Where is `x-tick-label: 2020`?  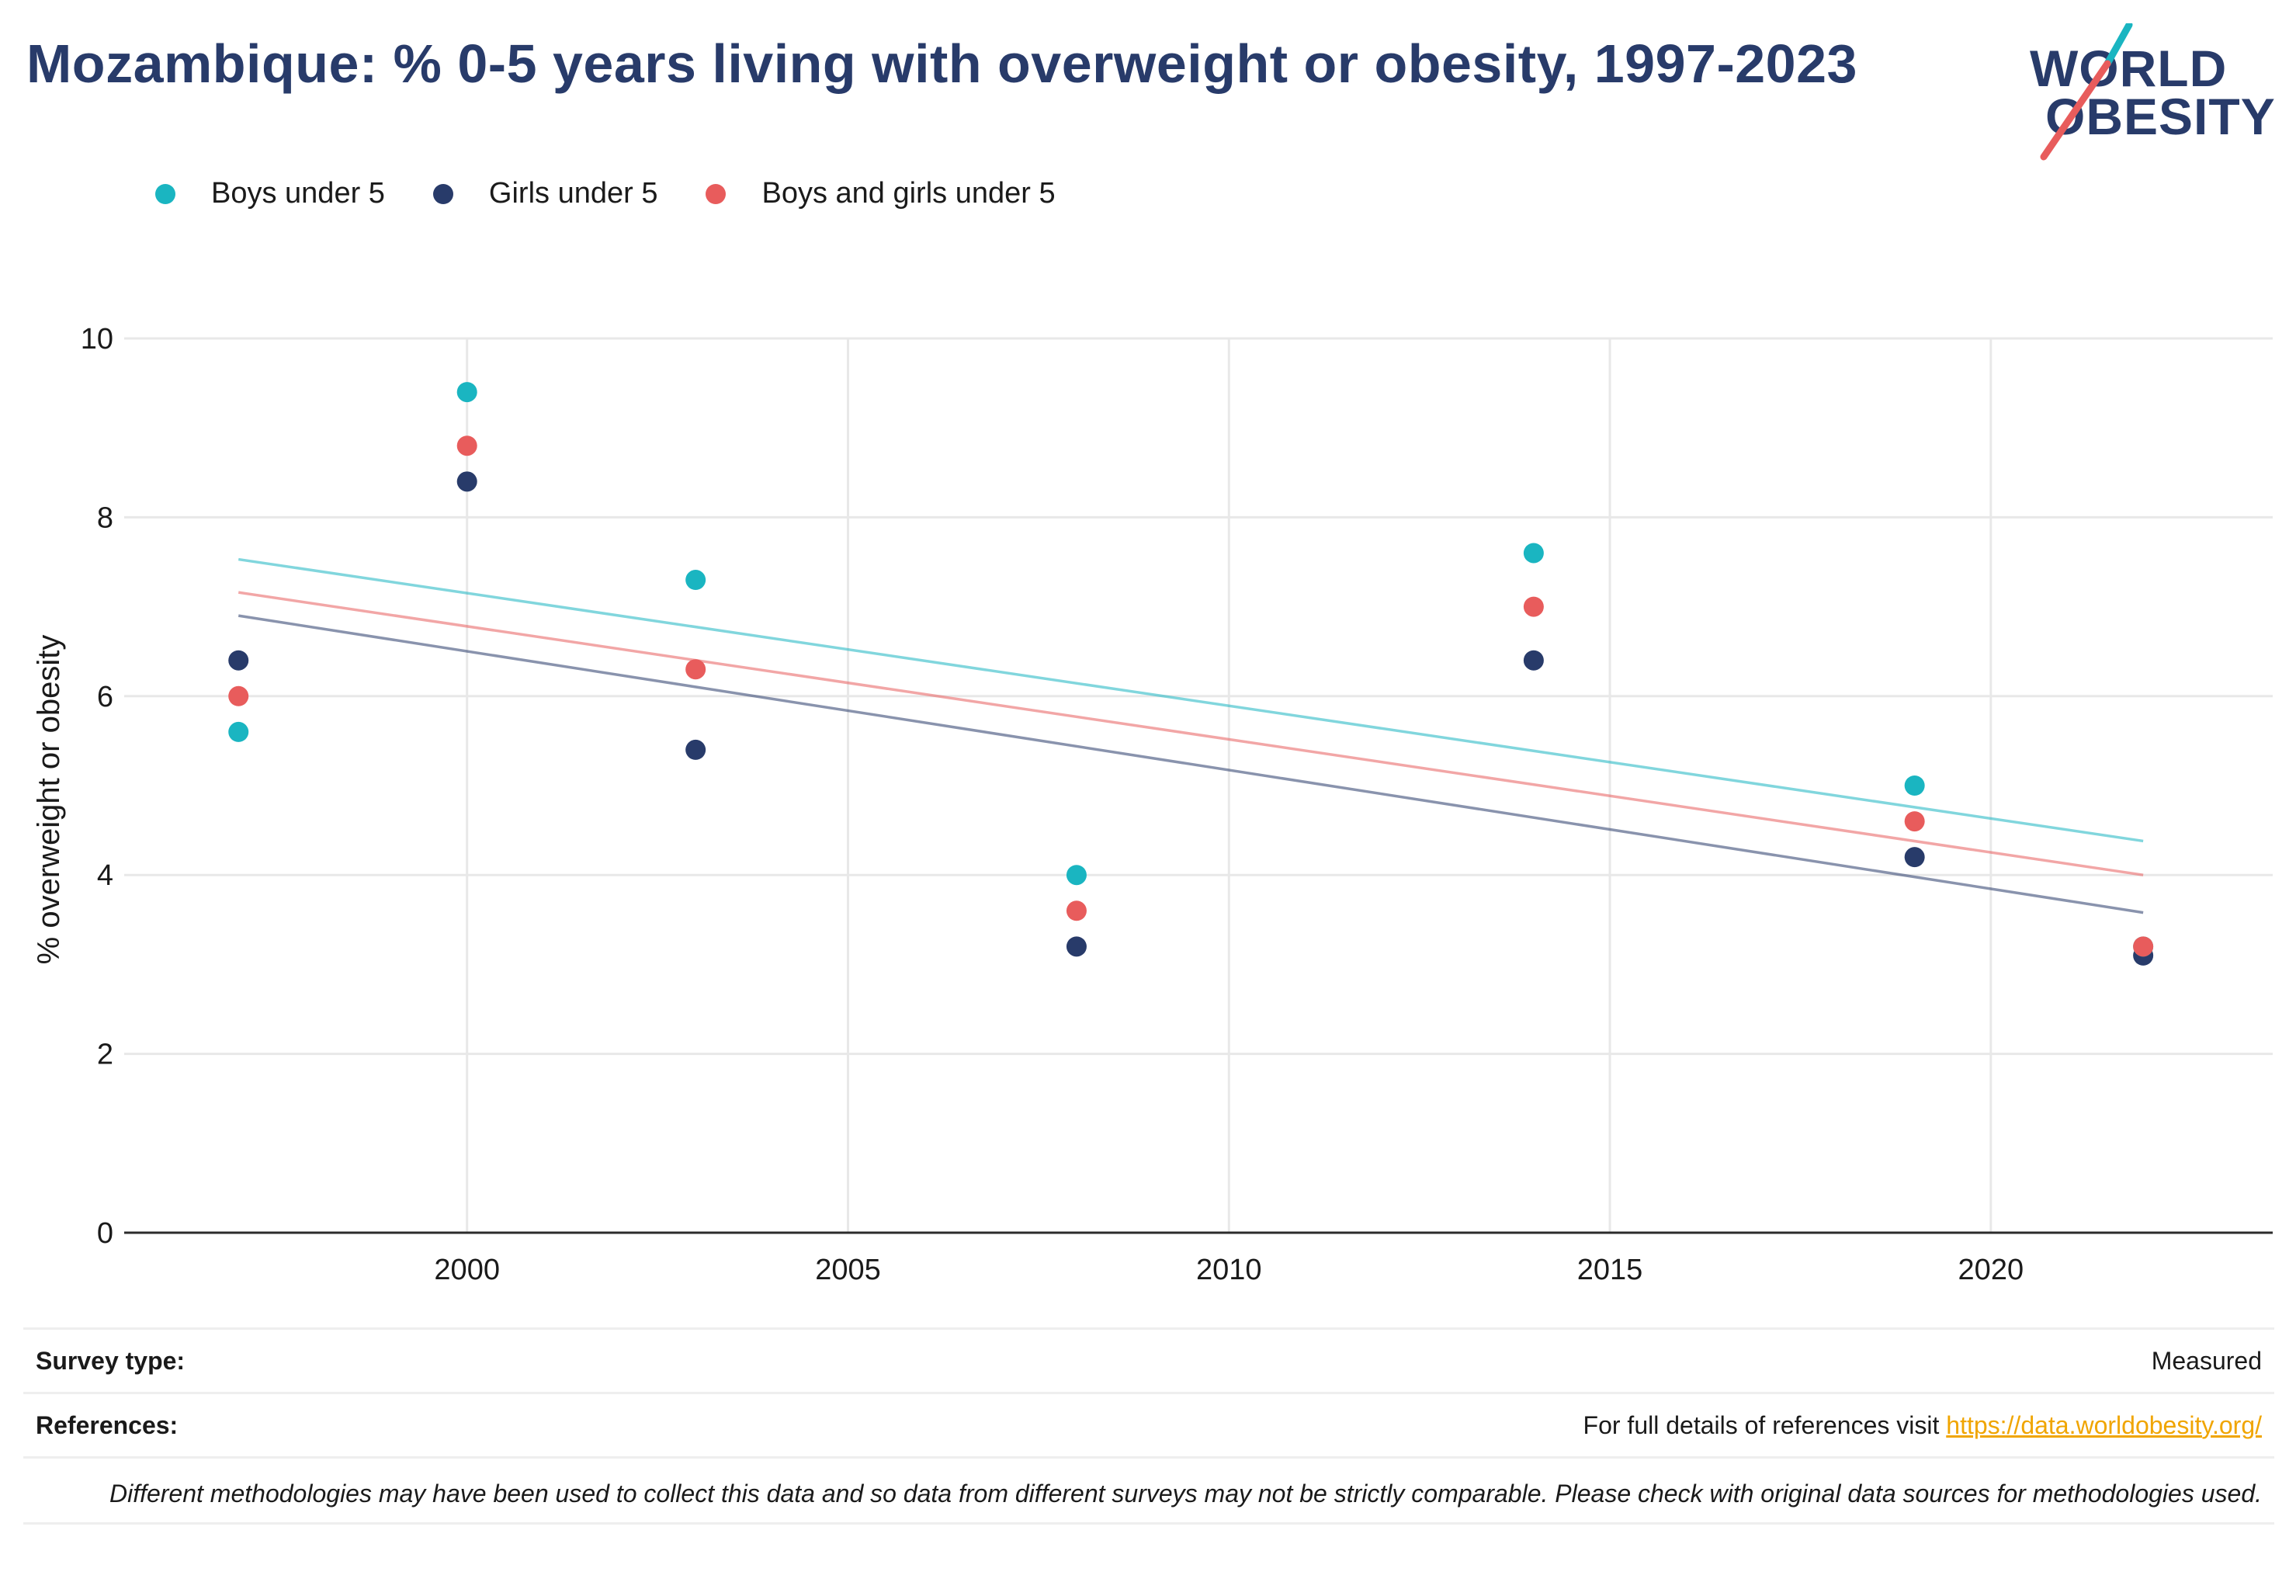 x-tick-label: 2020 is located at coordinates (1991, 1270).